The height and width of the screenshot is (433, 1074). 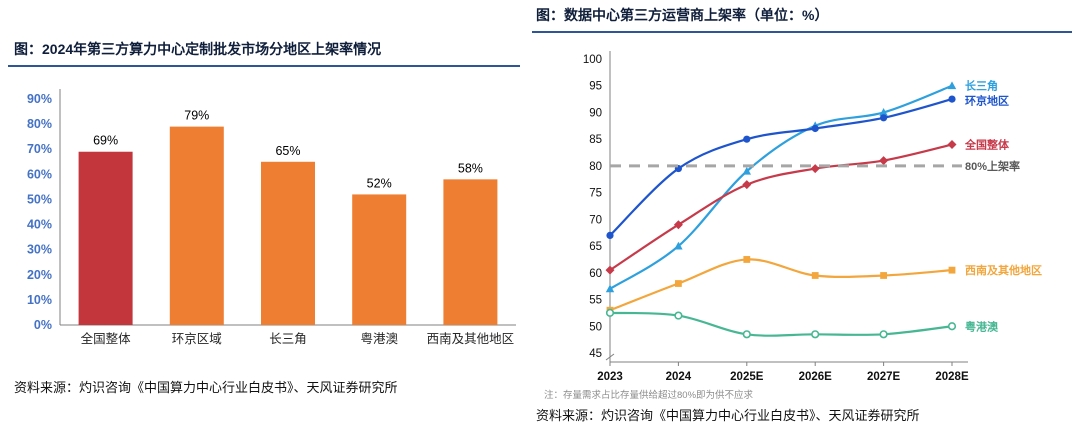 I want to click on bar-value-label: 52%, so click(x=379, y=184).